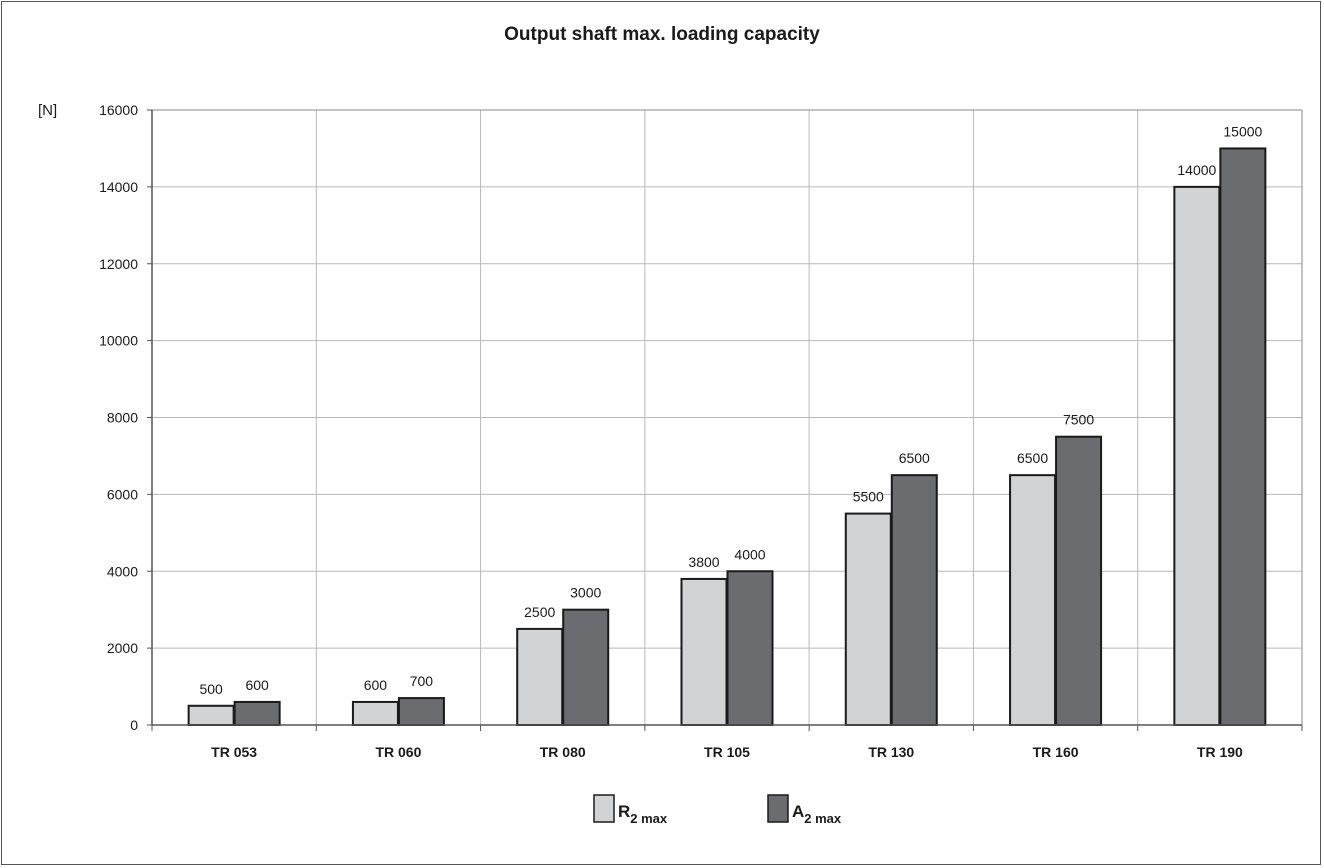 This screenshot has width=1324, height=868. Describe the element at coordinates (539, 612) in the screenshot. I see `data-label: 2500` at that location.